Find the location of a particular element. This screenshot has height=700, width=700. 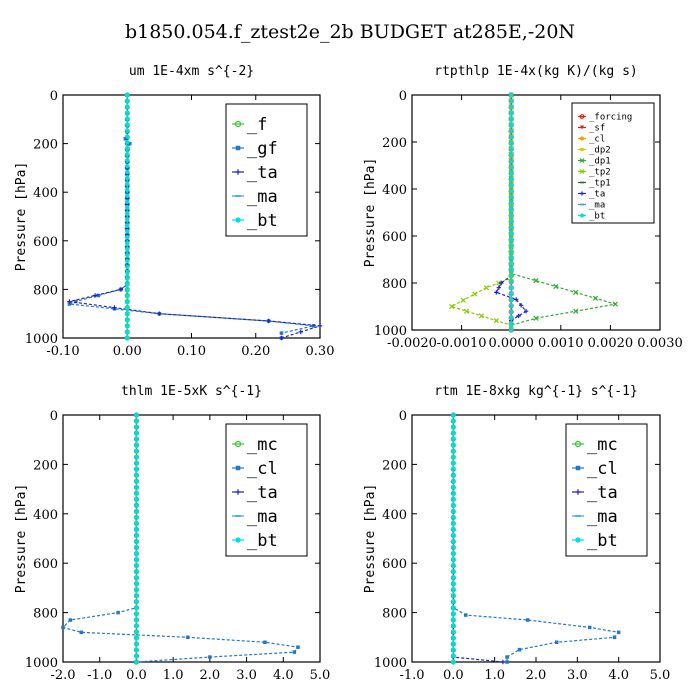

x-tick-label: 5.0 is located at coordinates (660, 675).